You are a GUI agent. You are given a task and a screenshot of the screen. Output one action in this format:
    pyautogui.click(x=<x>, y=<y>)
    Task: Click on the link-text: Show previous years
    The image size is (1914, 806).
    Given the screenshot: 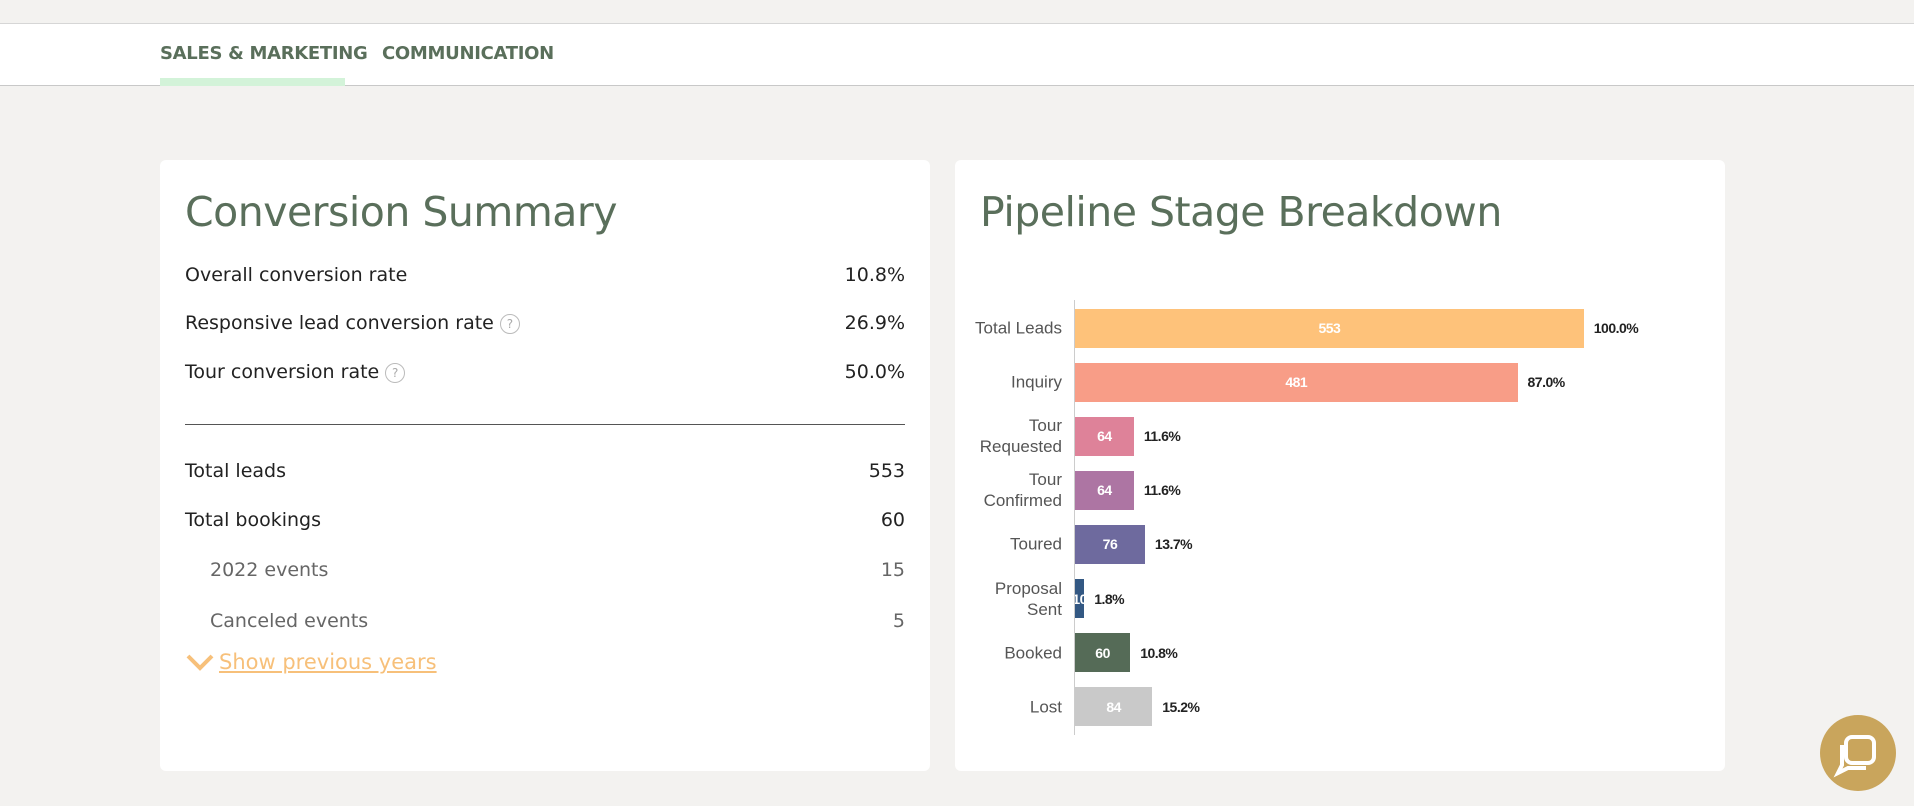 What is the action you would take?
    pyautogui.click(x=328, y=662)
    